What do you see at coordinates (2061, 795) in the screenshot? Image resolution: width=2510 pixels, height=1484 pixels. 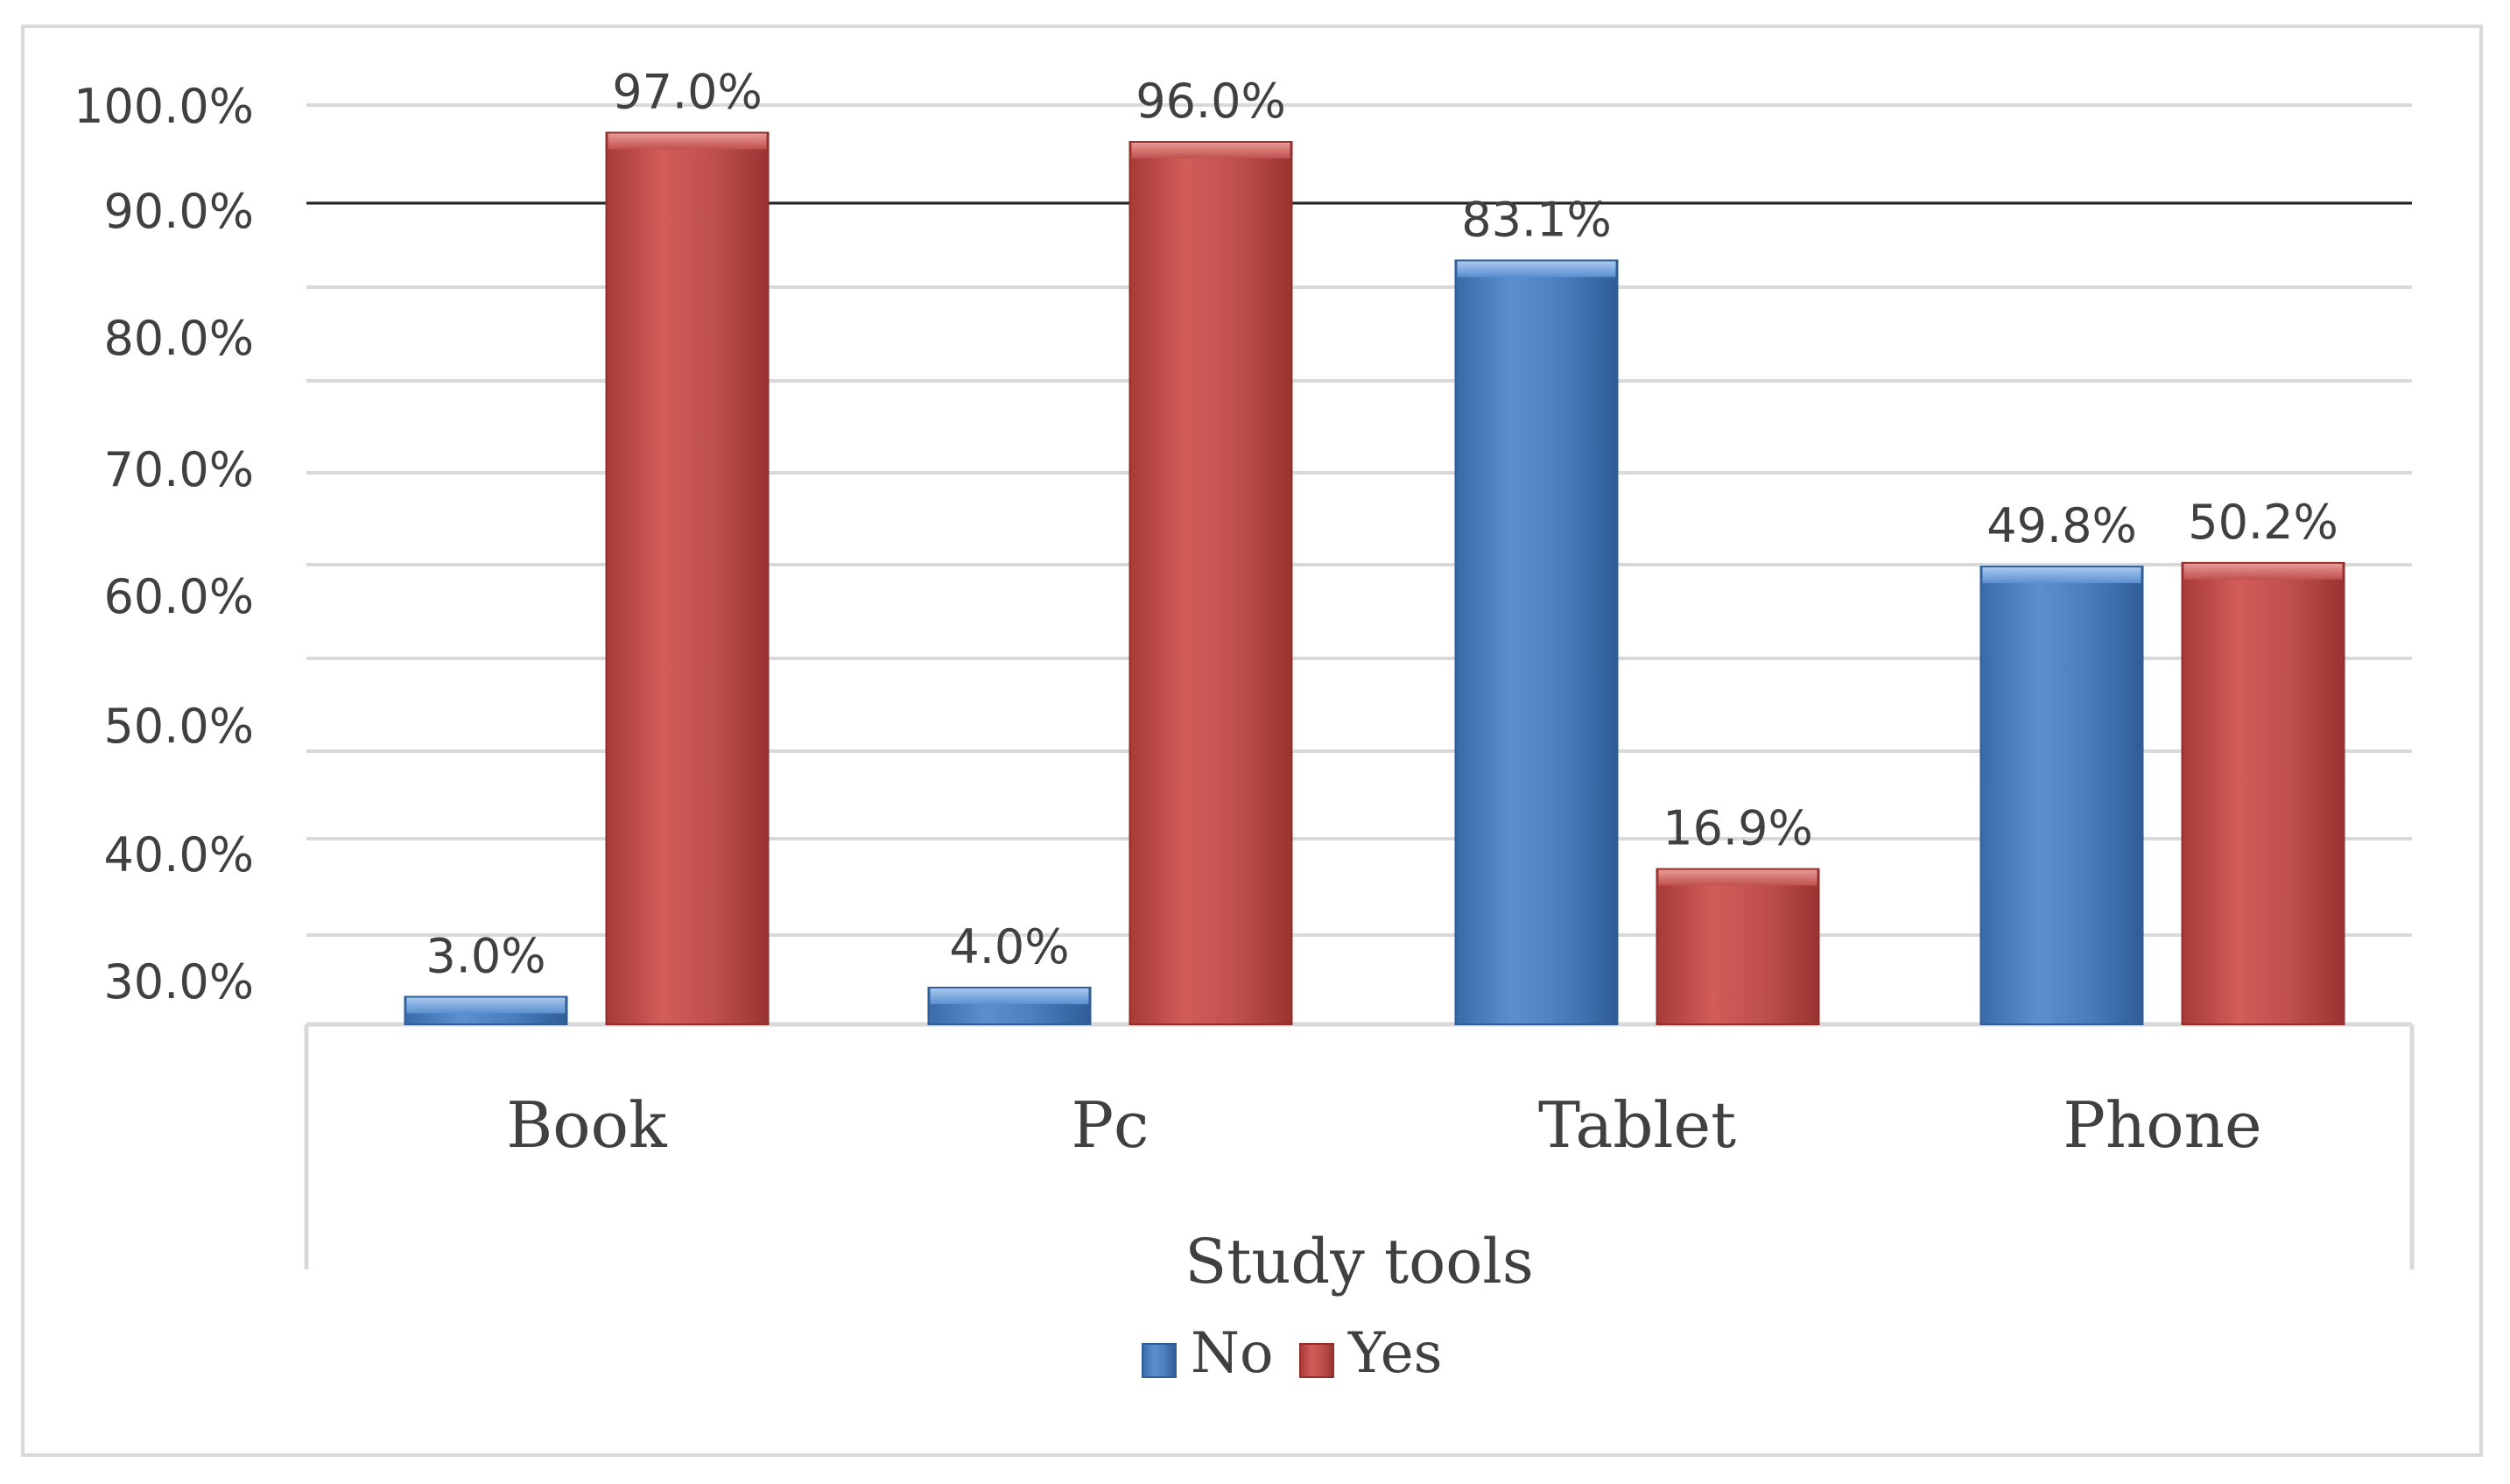 I see `bar-no-phone` at bounding box center [2061, 795].